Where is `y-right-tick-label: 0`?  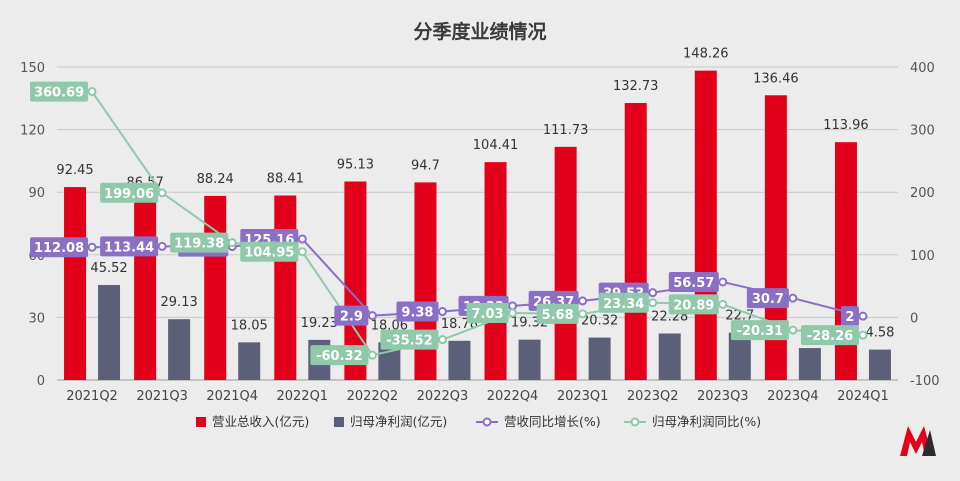
y-right-tick-label: 0 is located at coordinates (914, 318).